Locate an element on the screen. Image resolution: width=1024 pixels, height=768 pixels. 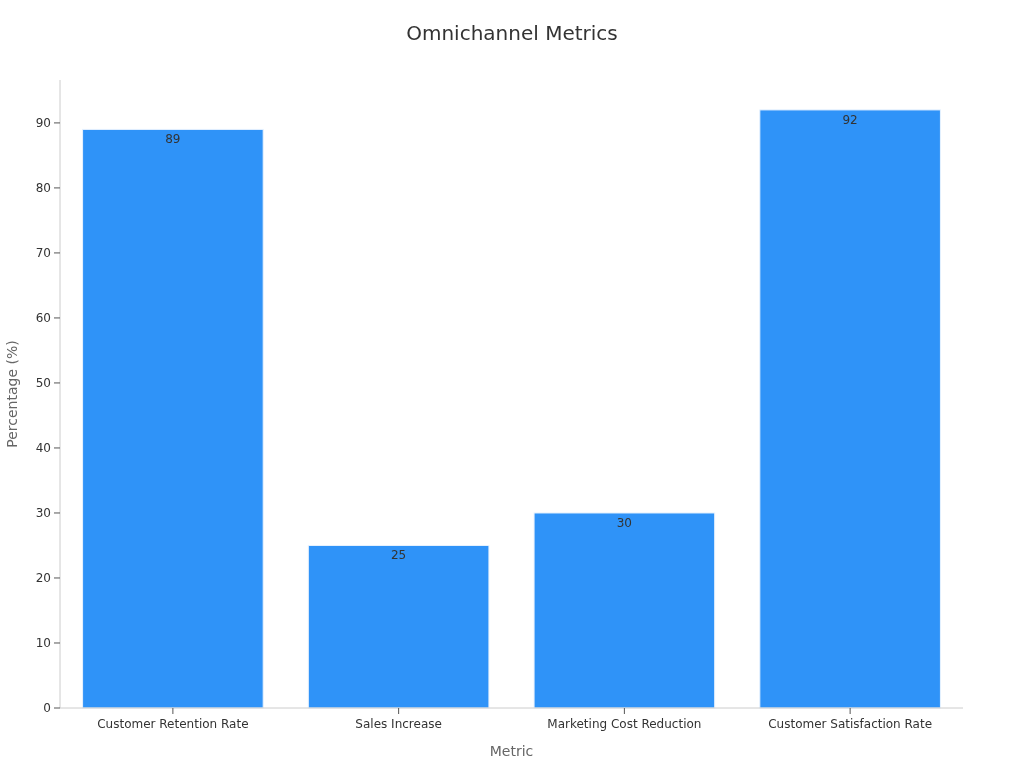
y-tick-label: 80 is located at coordinates (43, 188).